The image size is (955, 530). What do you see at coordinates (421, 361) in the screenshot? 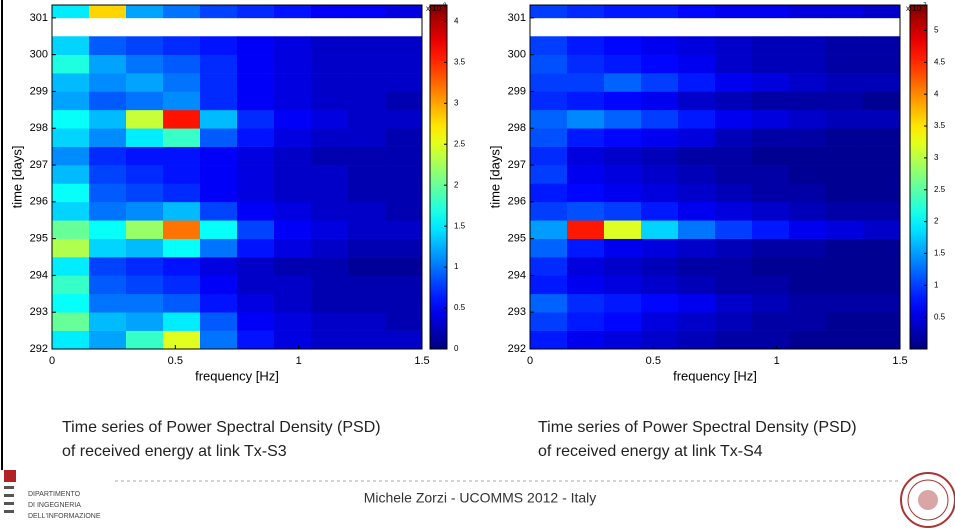
I see `x-tick-label: 1.5` at bounding box center [421, 361].